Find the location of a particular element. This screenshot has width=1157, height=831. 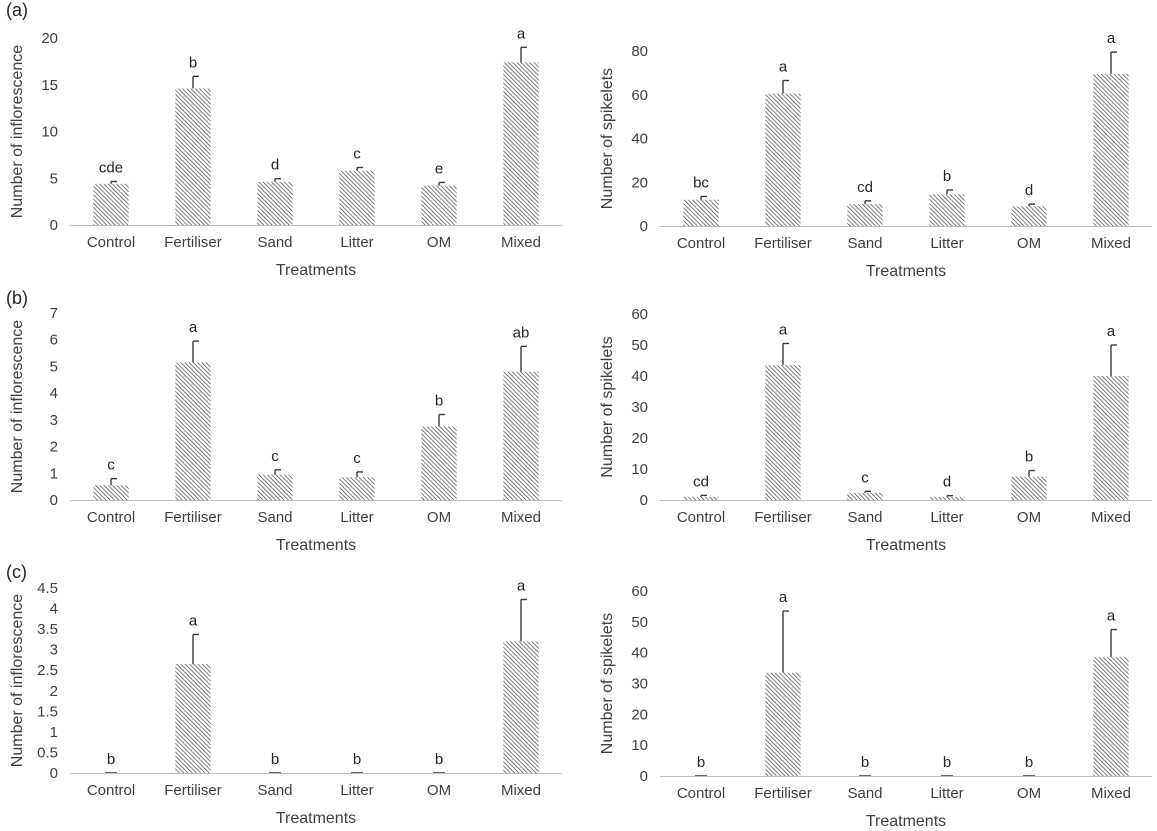

y-tick-label: 2 is located at coordinates (54, 691).